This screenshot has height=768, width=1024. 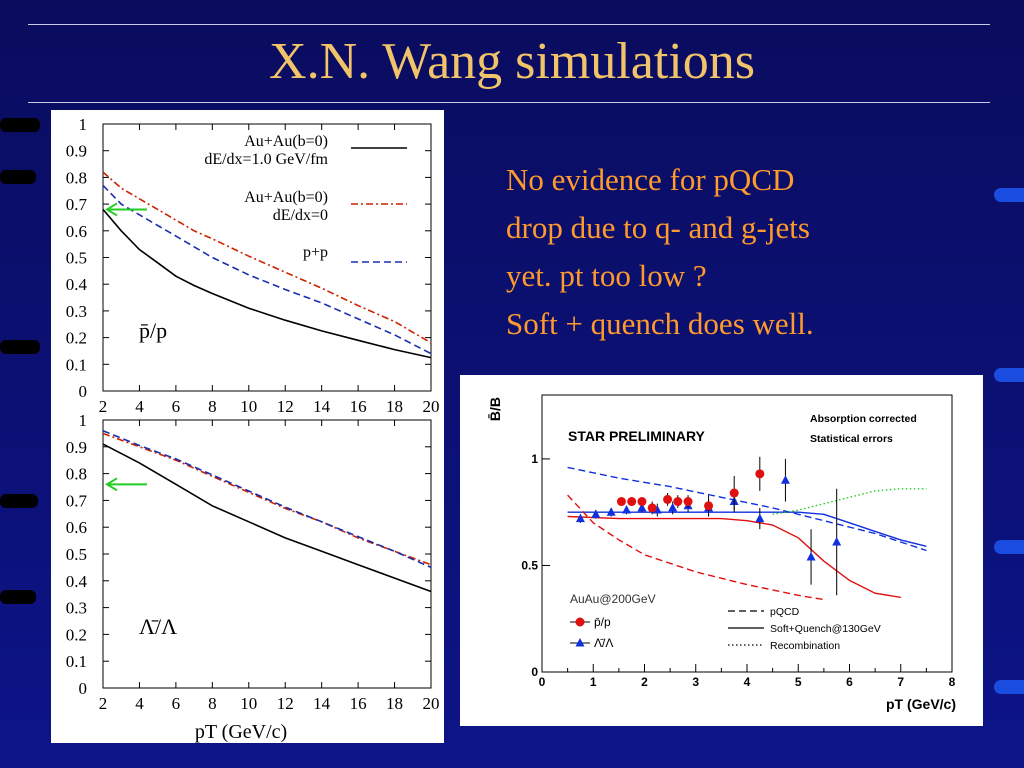 I want to click on x-tick-label: 0, so click(x=542, y=682).